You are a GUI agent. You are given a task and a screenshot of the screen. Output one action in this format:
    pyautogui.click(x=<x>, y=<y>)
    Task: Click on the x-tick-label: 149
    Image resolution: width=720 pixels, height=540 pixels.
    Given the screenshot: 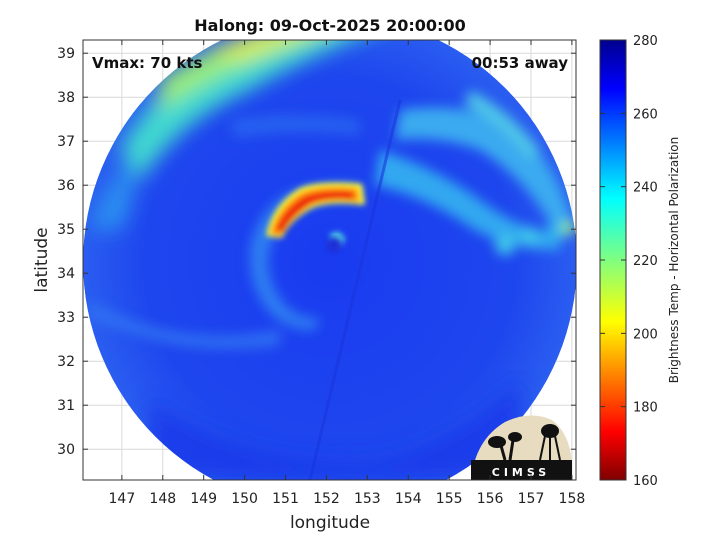 What is the action you would take?
    pyautogui.click(x=203, y=499)
    